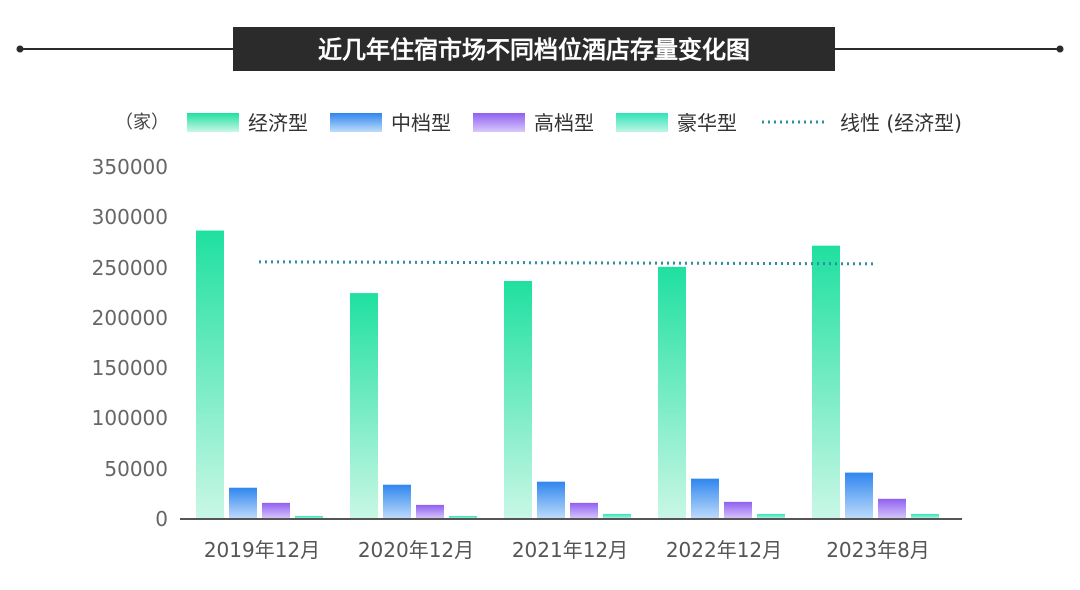 Image resolution: width=1080 pixels, height=590 pixels. What do you see at coordinates (20, 49) in the screenshot?
I see `title-rule-left-dot` at bounding box center [20, 49].